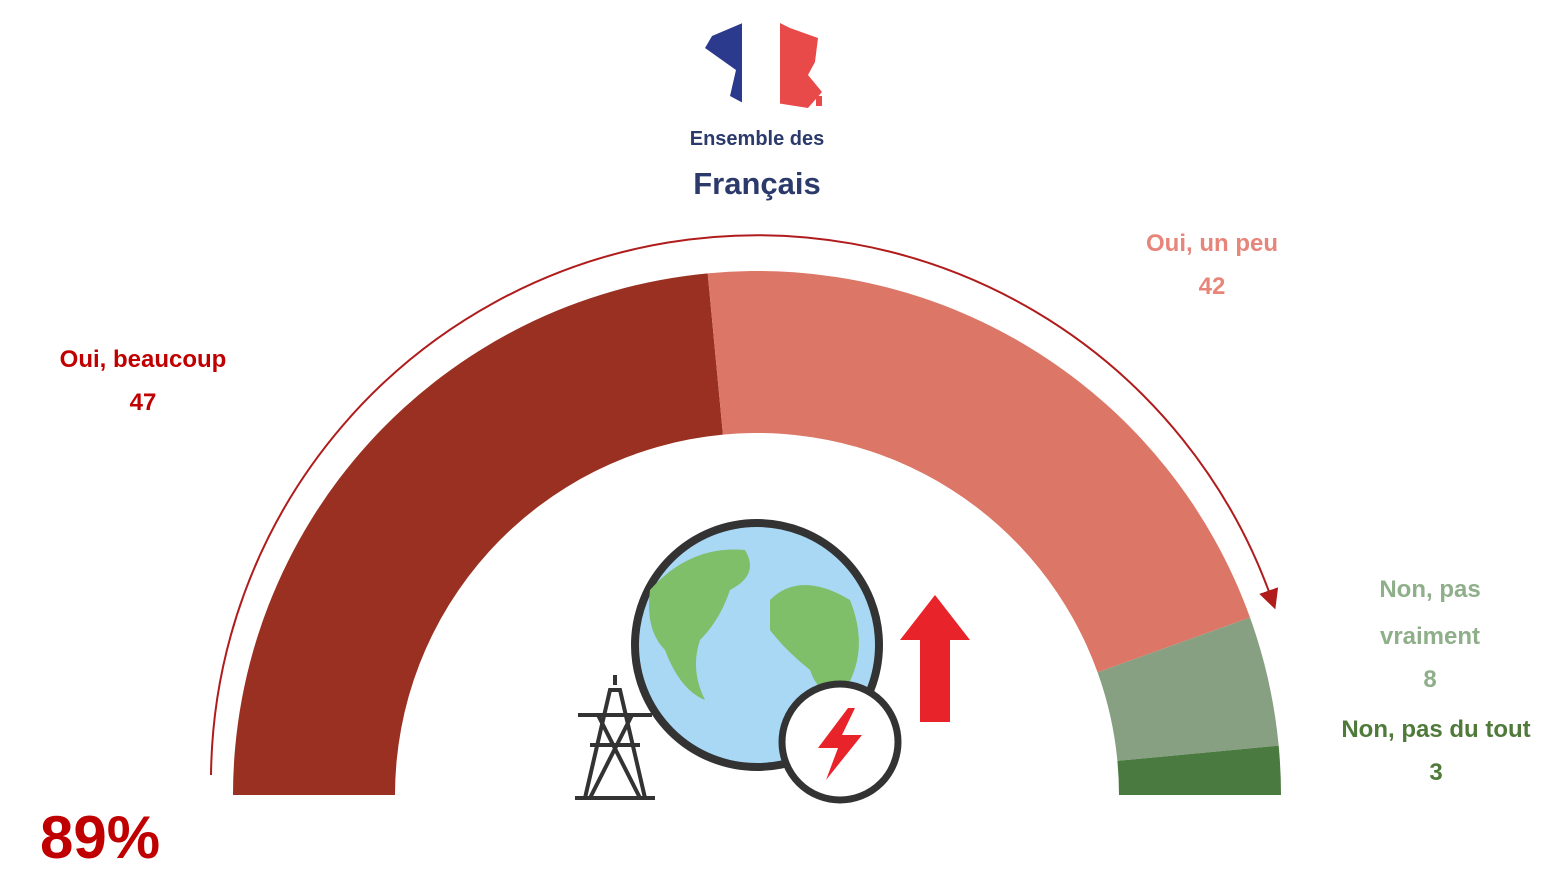 This screenshot has width=1545, height=871. What do you see at coordinates (1430, 613) in the screenshot?
I see `category-label: Non, pas vraiment` at bounding box center [1430, 613].